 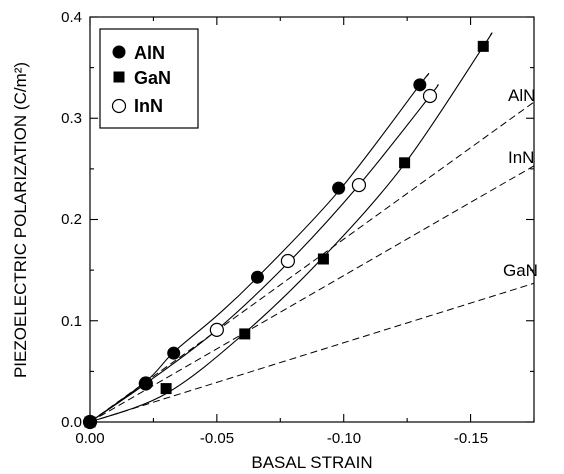 What do you see at coordinates (89, 438) in the screenshot?
I see `x-tick-label-0: 0.00` at bounding box center [89, 438].